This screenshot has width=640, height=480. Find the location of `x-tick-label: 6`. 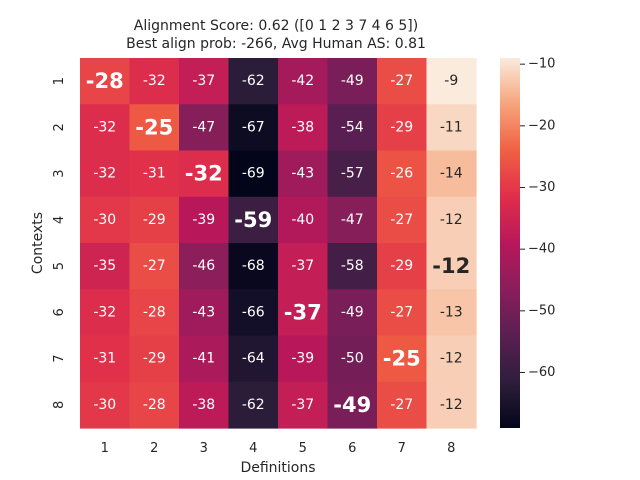

x-tick-label: 6 is located at coordinates (352, 448).